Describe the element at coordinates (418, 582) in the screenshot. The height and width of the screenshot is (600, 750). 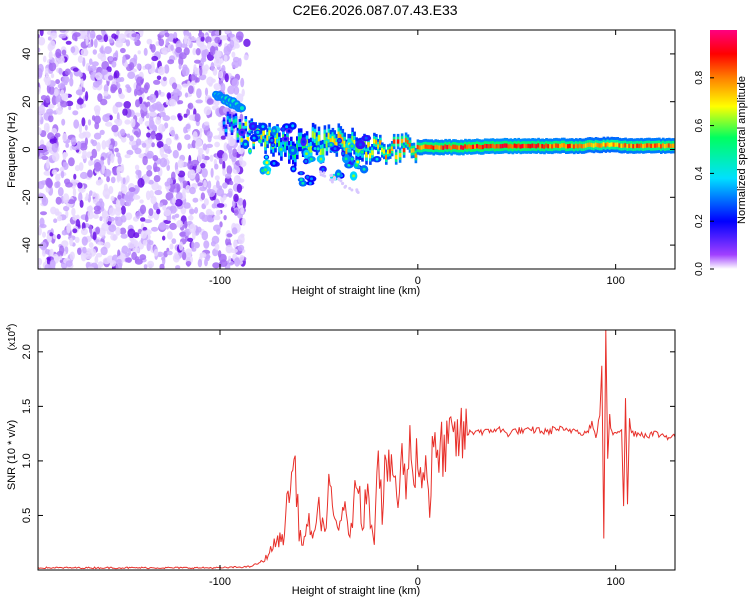
I see `snr-x-tick-label: 0` at that location.